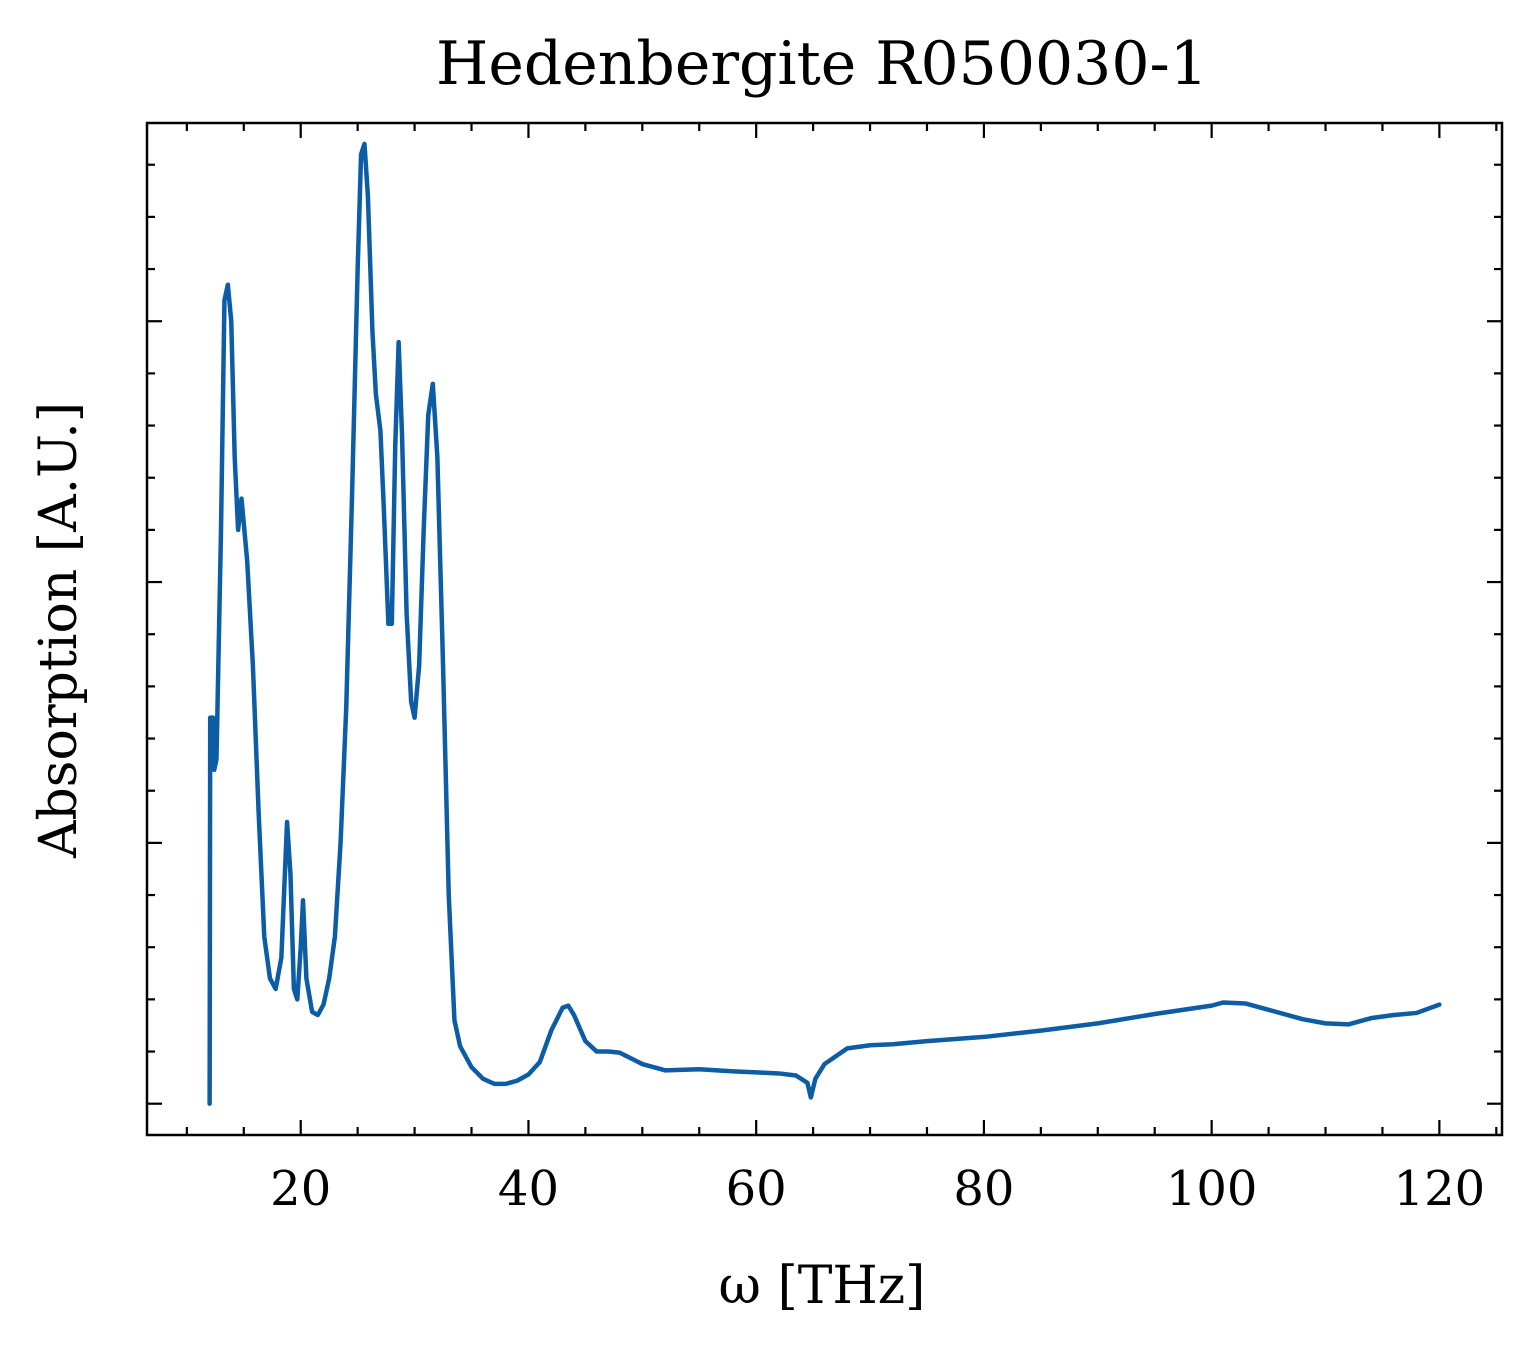 The height and width of the screenshot is (1345, 1527). Describe the element at coordinates (300, 1189) in the screenshot. I see `x-tick-label: 20` at that location.